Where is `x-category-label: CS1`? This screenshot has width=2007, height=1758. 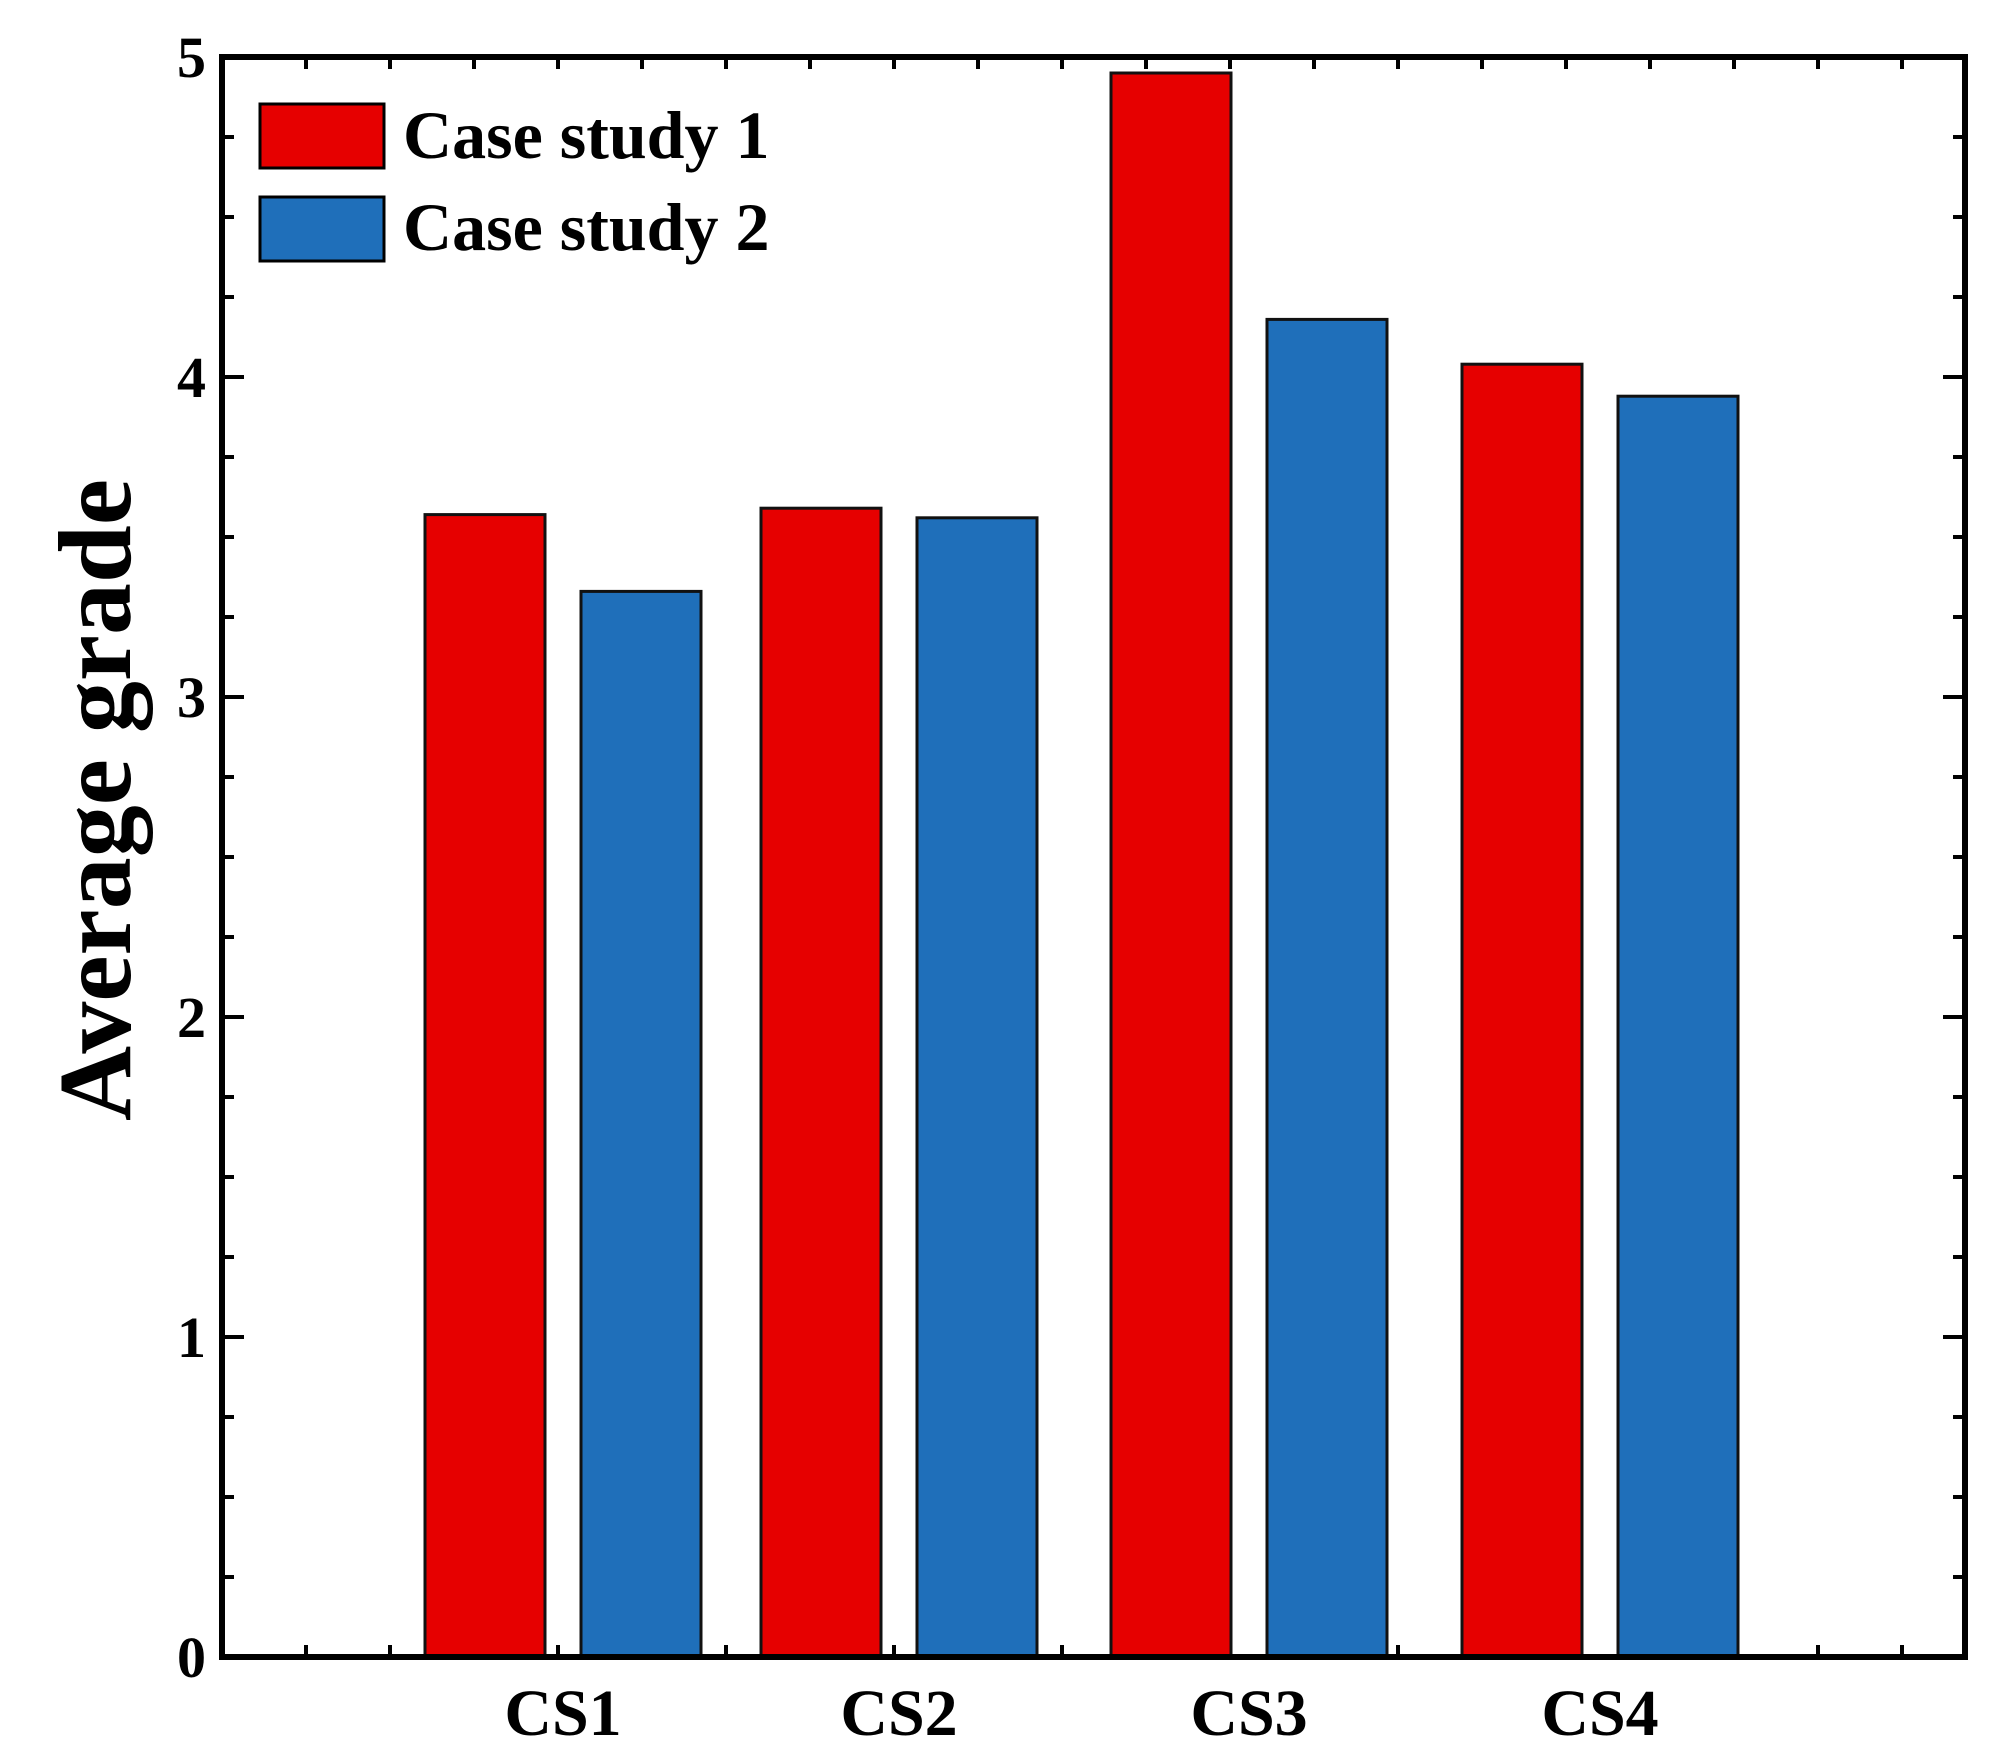 x-category-label: CS1 is located at coordinates (562, 1713).